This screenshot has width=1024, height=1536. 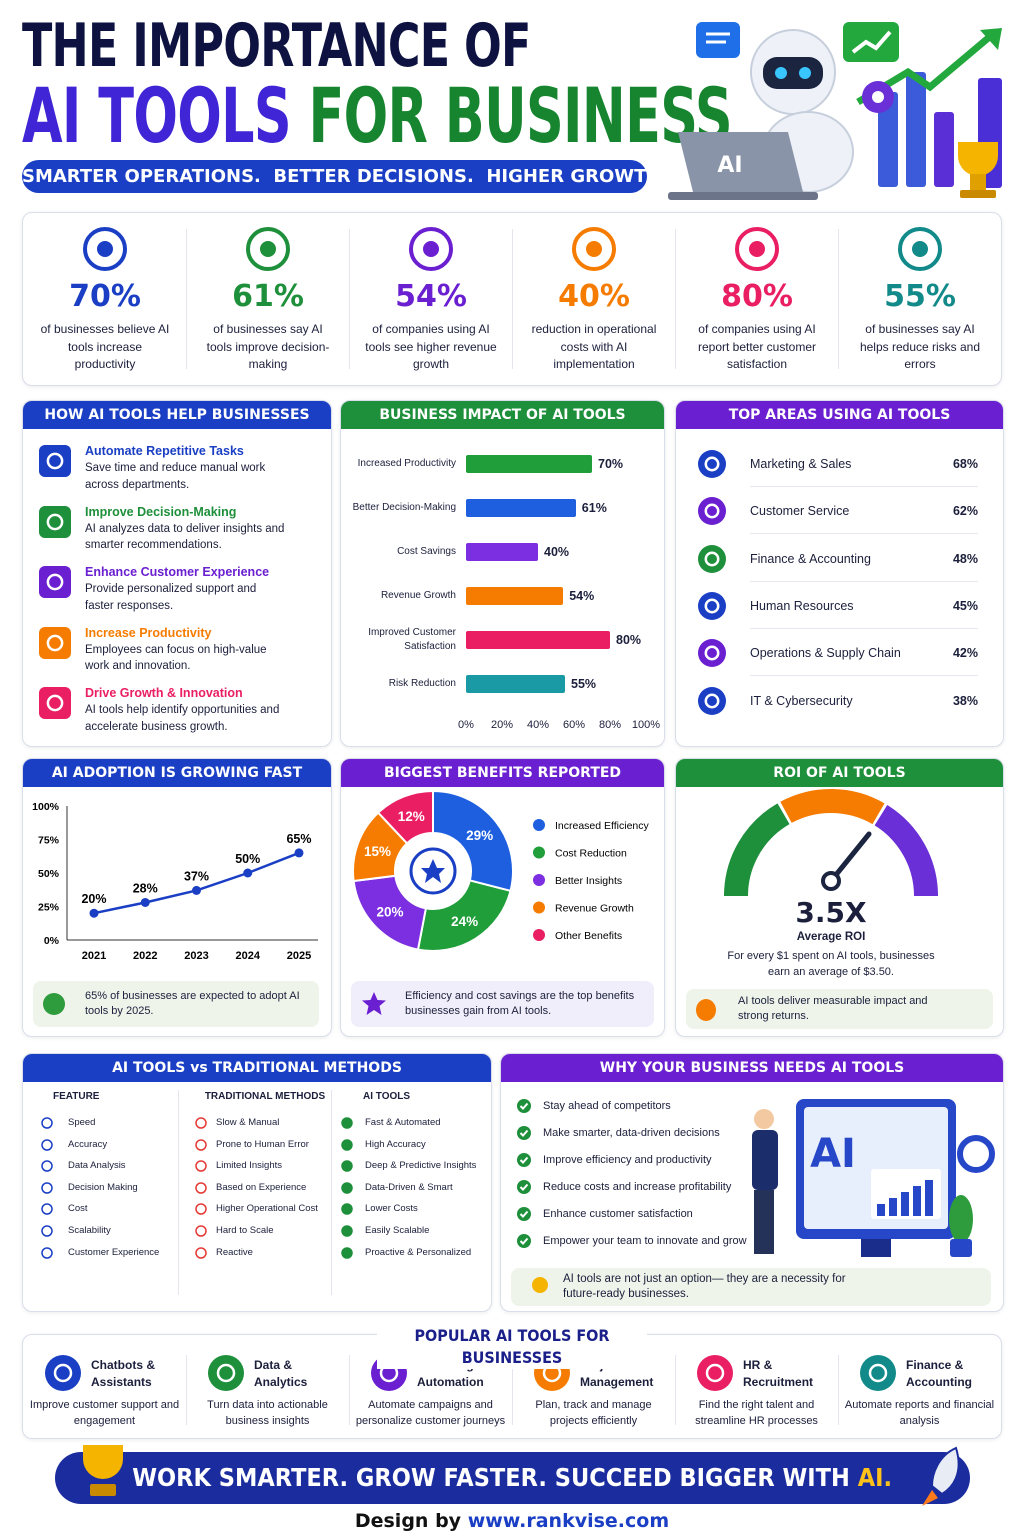 I want to click on x-tick-label: 80%, so click(x=610, y=725).